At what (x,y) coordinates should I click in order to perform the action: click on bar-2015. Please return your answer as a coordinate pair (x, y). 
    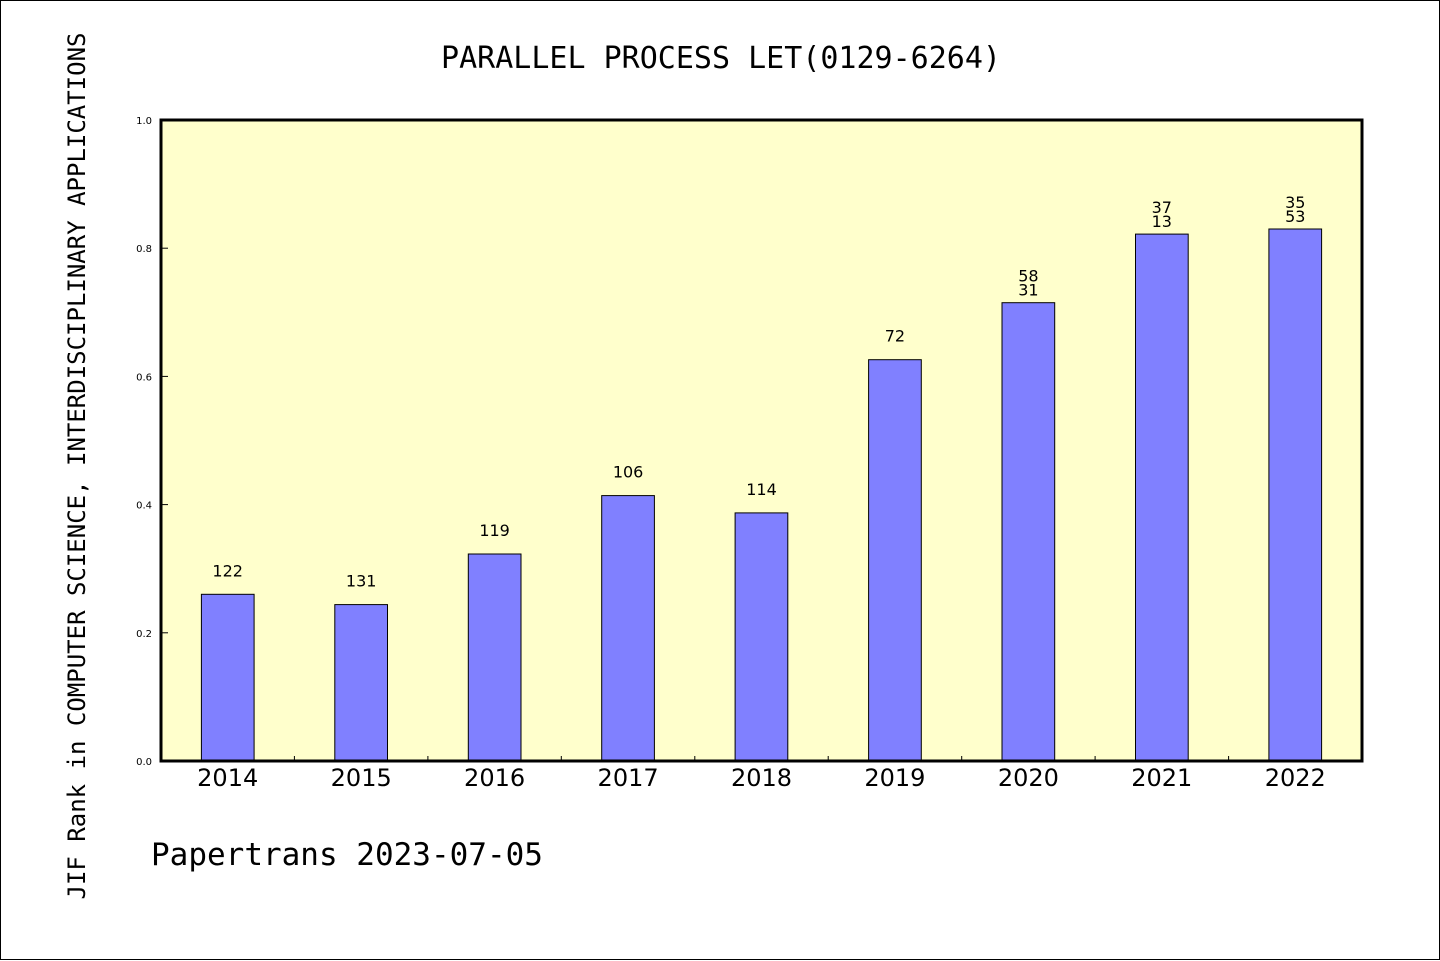
    Looking at the image, I should click on (361, 683).